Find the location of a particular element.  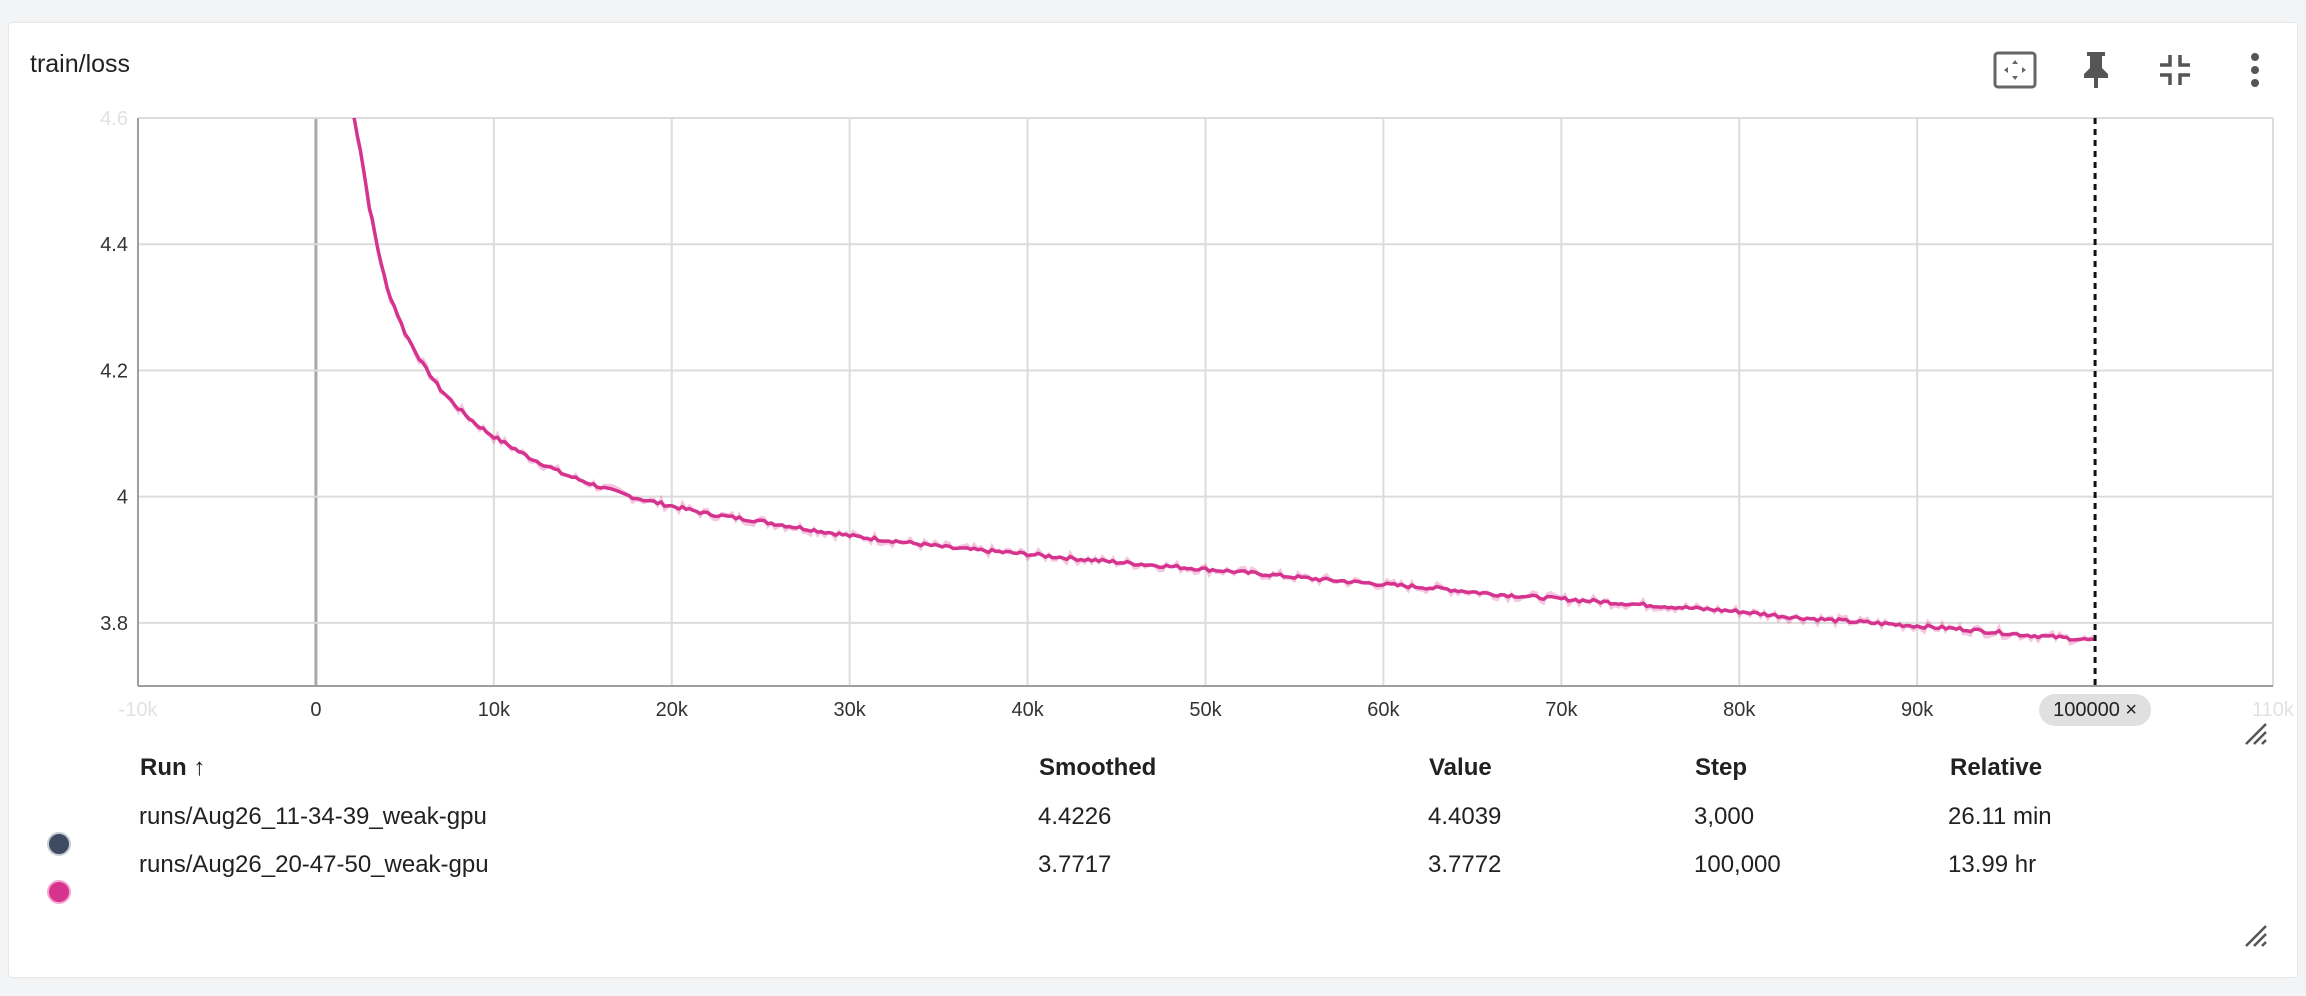

run-name: runs/Aug26_11-34-39_weak-gpu is located at coordinates (313, 816).